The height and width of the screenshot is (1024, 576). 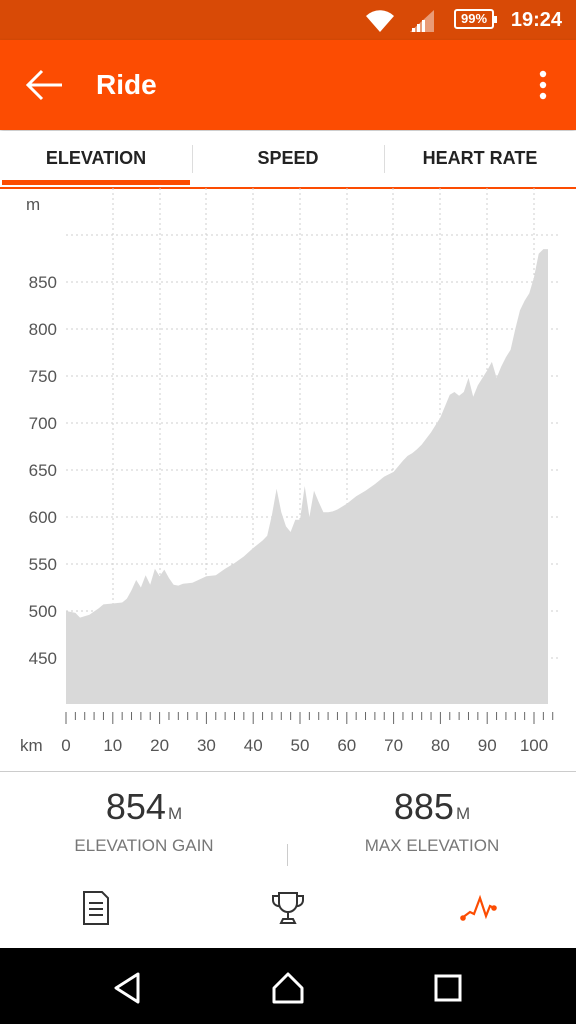 What do you see at coordinates (96, 908) in the screenshot?
I see `overview-icon` at bounding box center [96, 908].